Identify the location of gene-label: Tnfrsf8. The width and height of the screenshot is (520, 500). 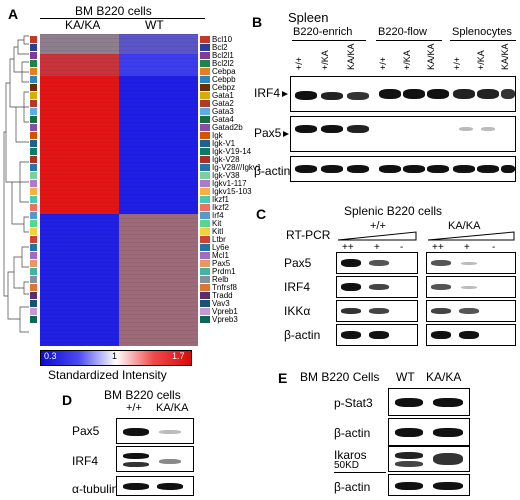
(224, 287).